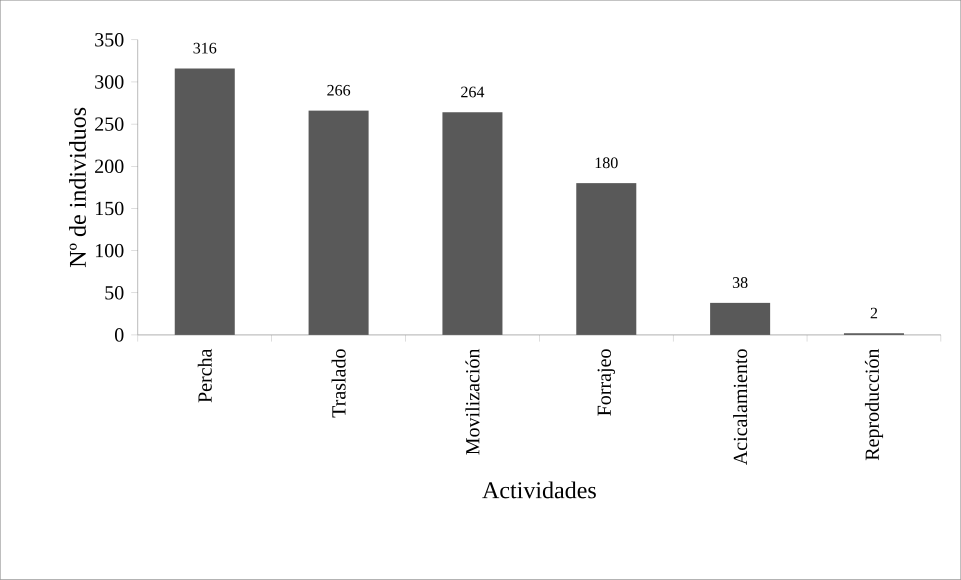 The width and height of the screenshot is (961, 580). What do you see at coordinates (874, 404) in the screenshot?
I see `x-tick-label: Reproducción` at bounding box center [874, 404].